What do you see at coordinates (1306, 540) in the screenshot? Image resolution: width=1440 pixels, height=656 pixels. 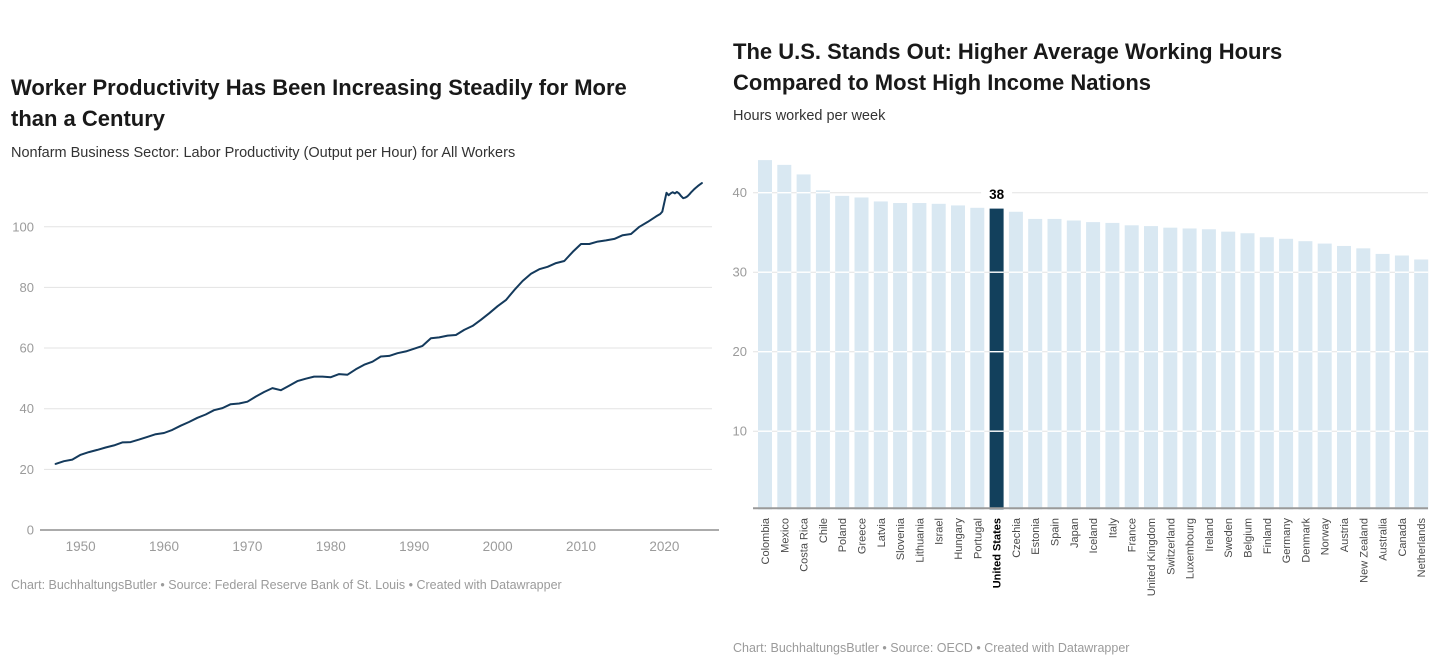 I see `category-label: Denmark` at bounding box center [1306, 540].